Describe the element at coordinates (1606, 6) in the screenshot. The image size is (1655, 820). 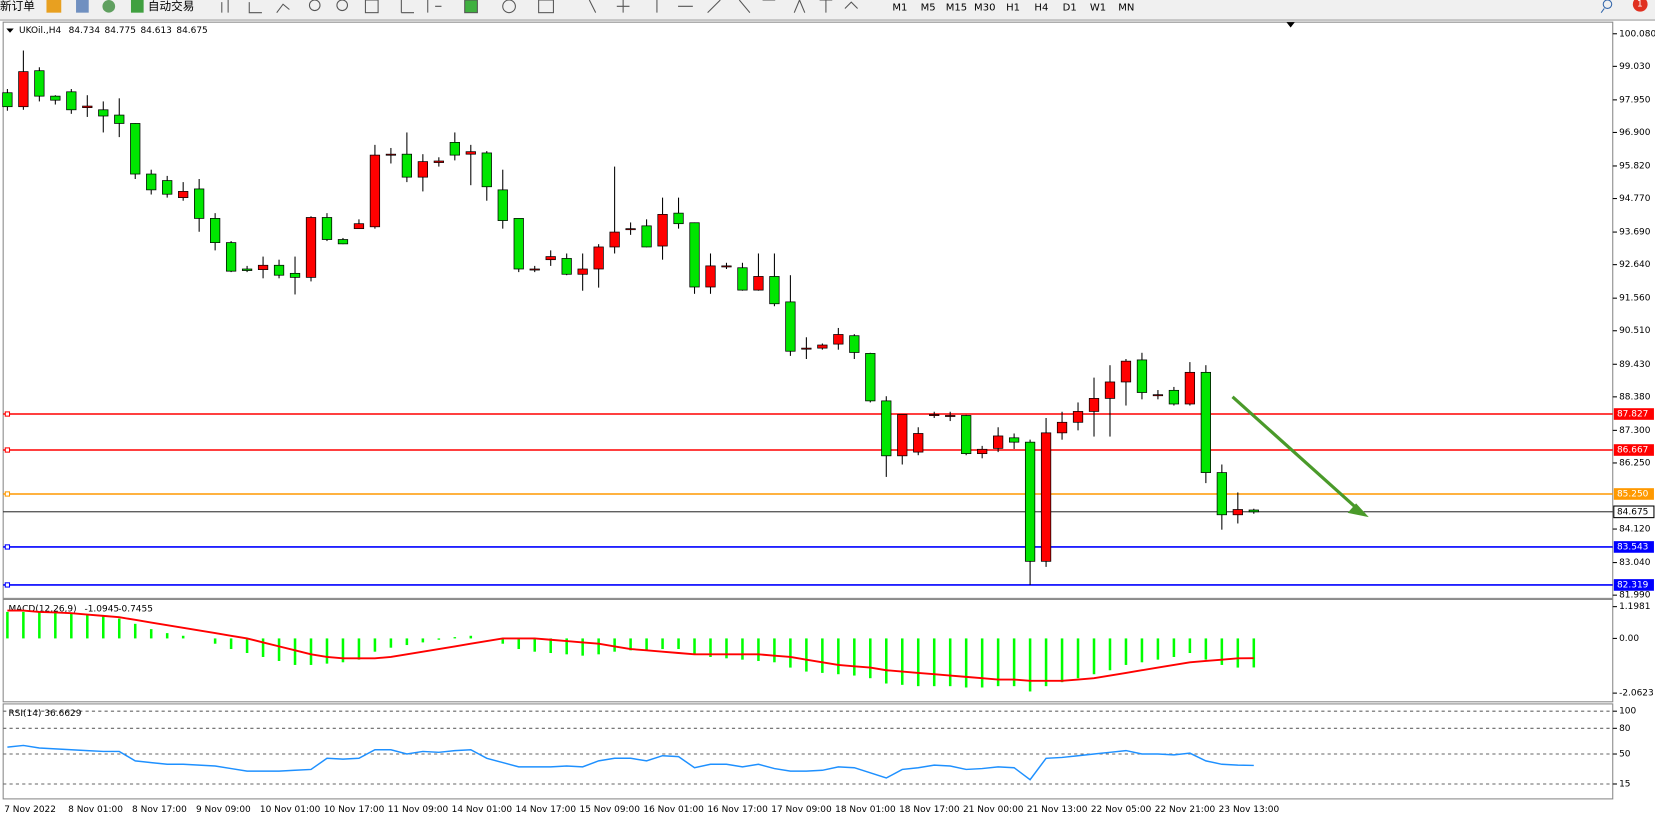
I see `search` at that location.